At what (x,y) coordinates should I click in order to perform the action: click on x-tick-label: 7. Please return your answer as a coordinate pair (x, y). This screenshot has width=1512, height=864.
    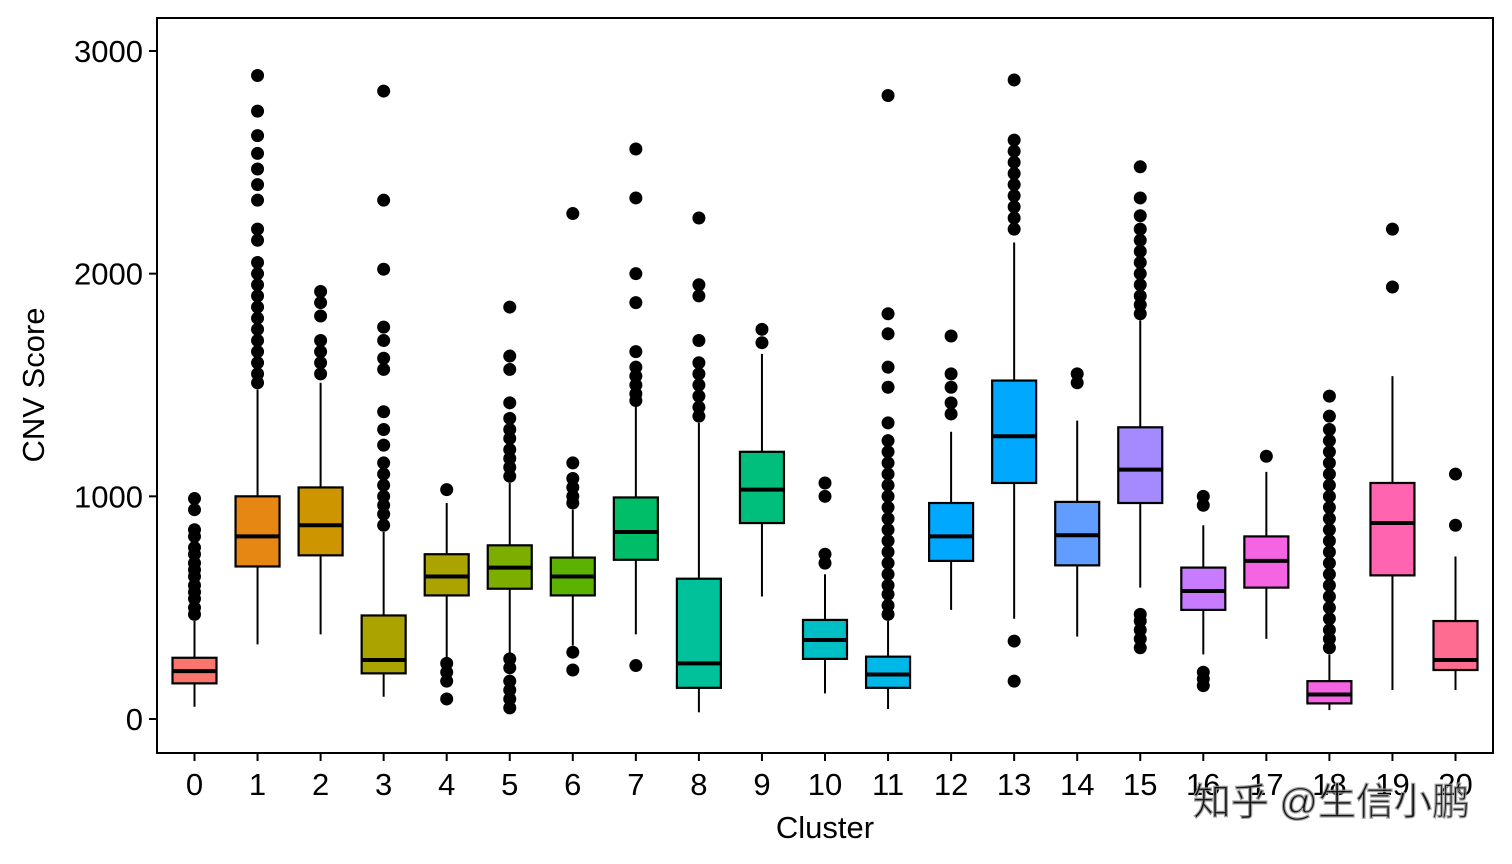
    Looking at the image, I should click on (635, 784).